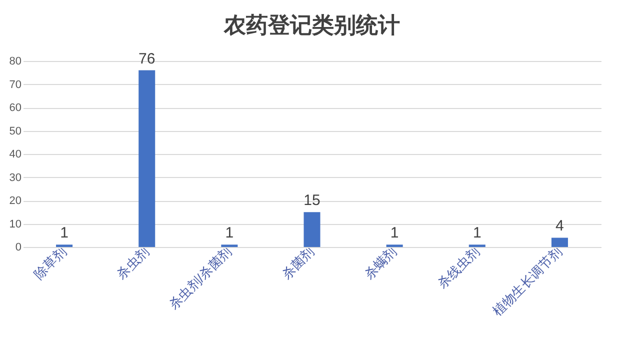 The height and width of the screenshot is (362, 635). What do you see at coordinates (15, 131) in the screenshot?
I see `y-tick-label: 50` at bounding box center [15, 131].